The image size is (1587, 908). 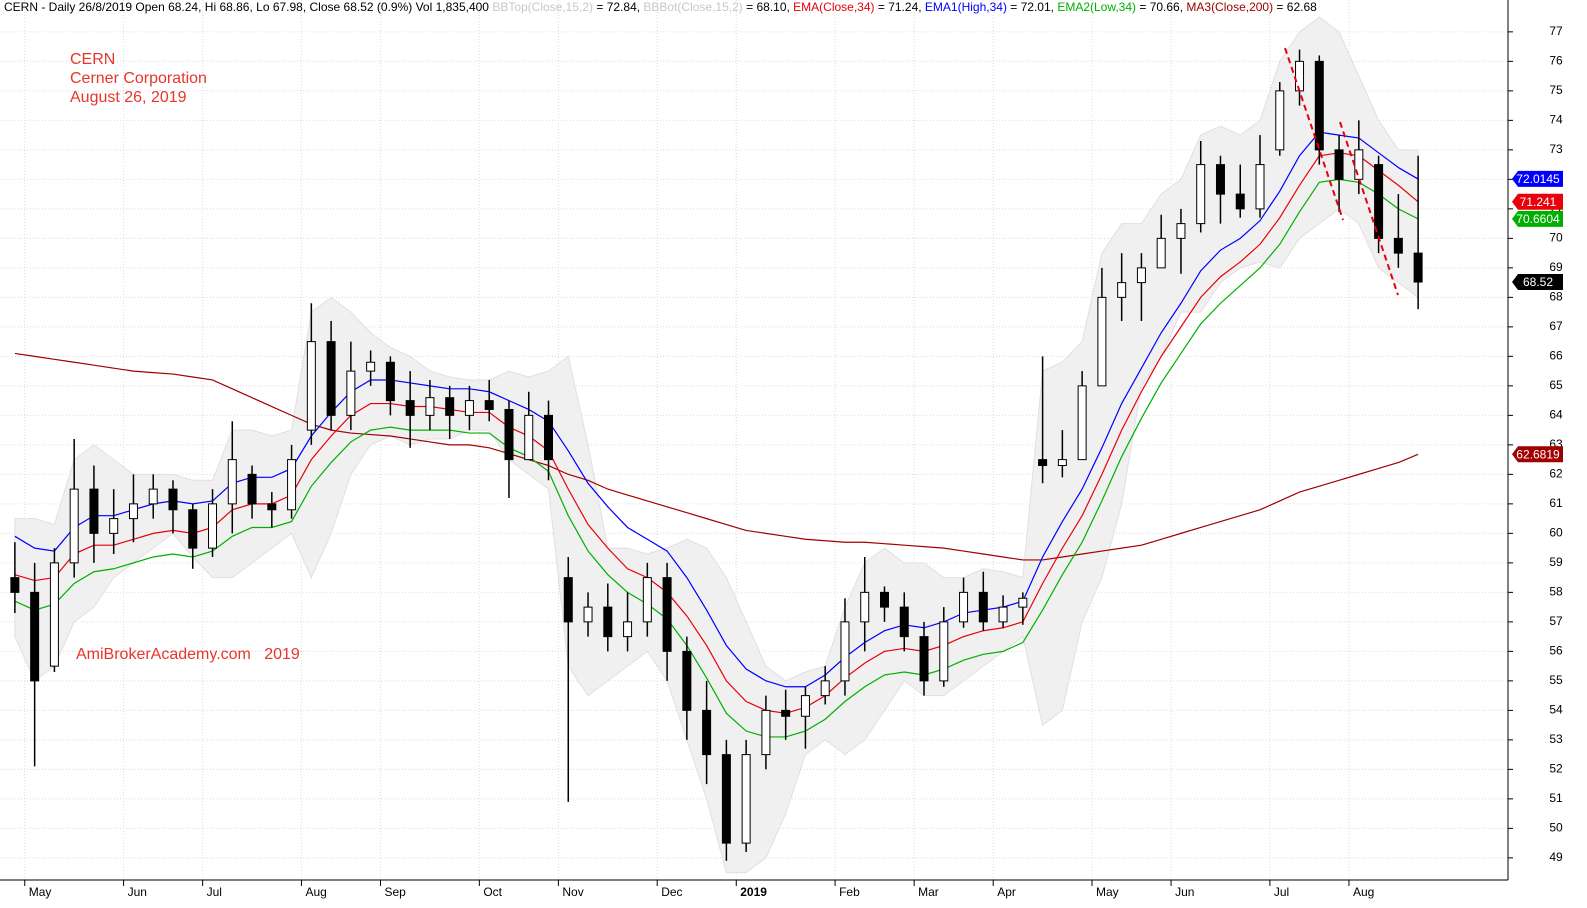 What do you see at coordinates (188, 654) in the screenshot?
I see `watermark: AmiBrokerAcademy.com 2019` at bounding box center [188, 654].